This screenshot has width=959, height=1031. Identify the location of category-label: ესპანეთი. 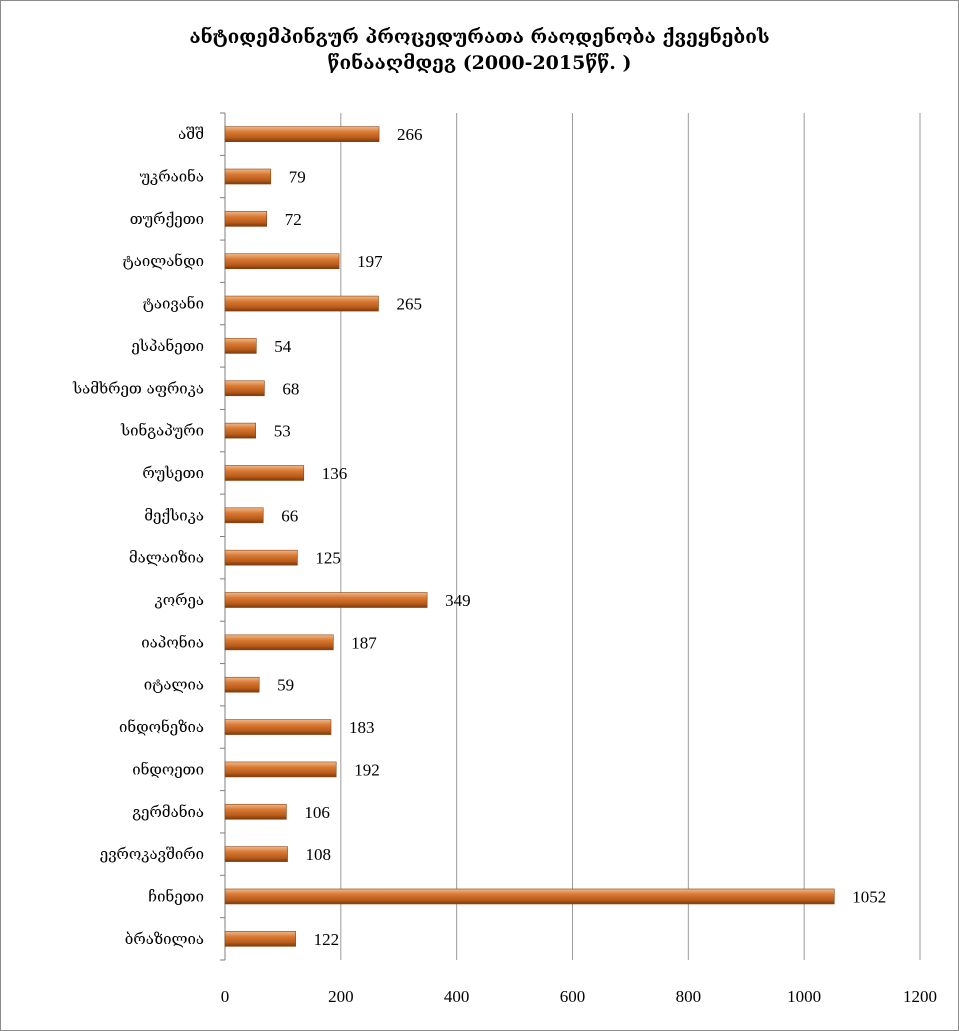
(167, 346).